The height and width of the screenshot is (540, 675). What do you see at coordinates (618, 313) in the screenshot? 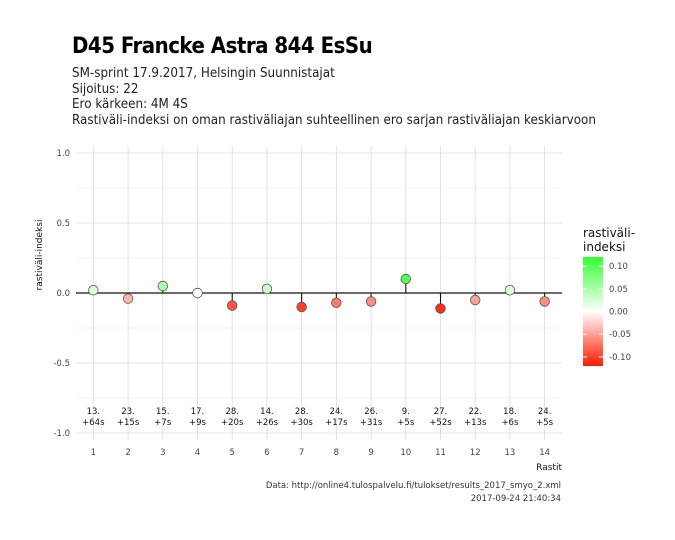
I see `legend-tick-label: 0.00` at bounding box center [618, 313].